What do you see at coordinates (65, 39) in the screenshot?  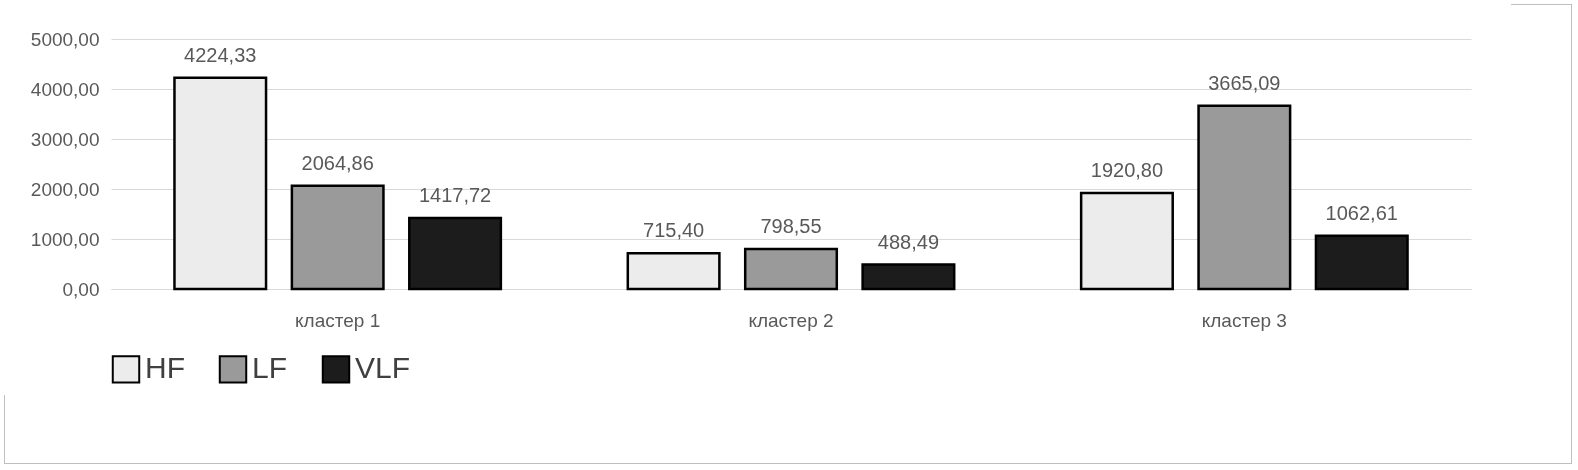 I see `y-tick-label: 5000,00` at bounding box center [65, 39].